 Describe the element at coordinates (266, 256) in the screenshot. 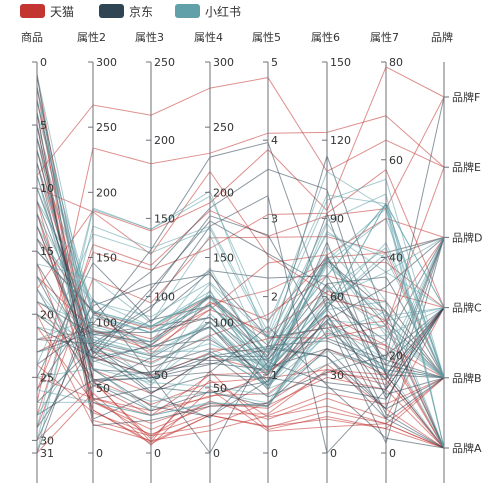

I see `axis-5: 属性5 0 1 2 3 4 5` at that location.